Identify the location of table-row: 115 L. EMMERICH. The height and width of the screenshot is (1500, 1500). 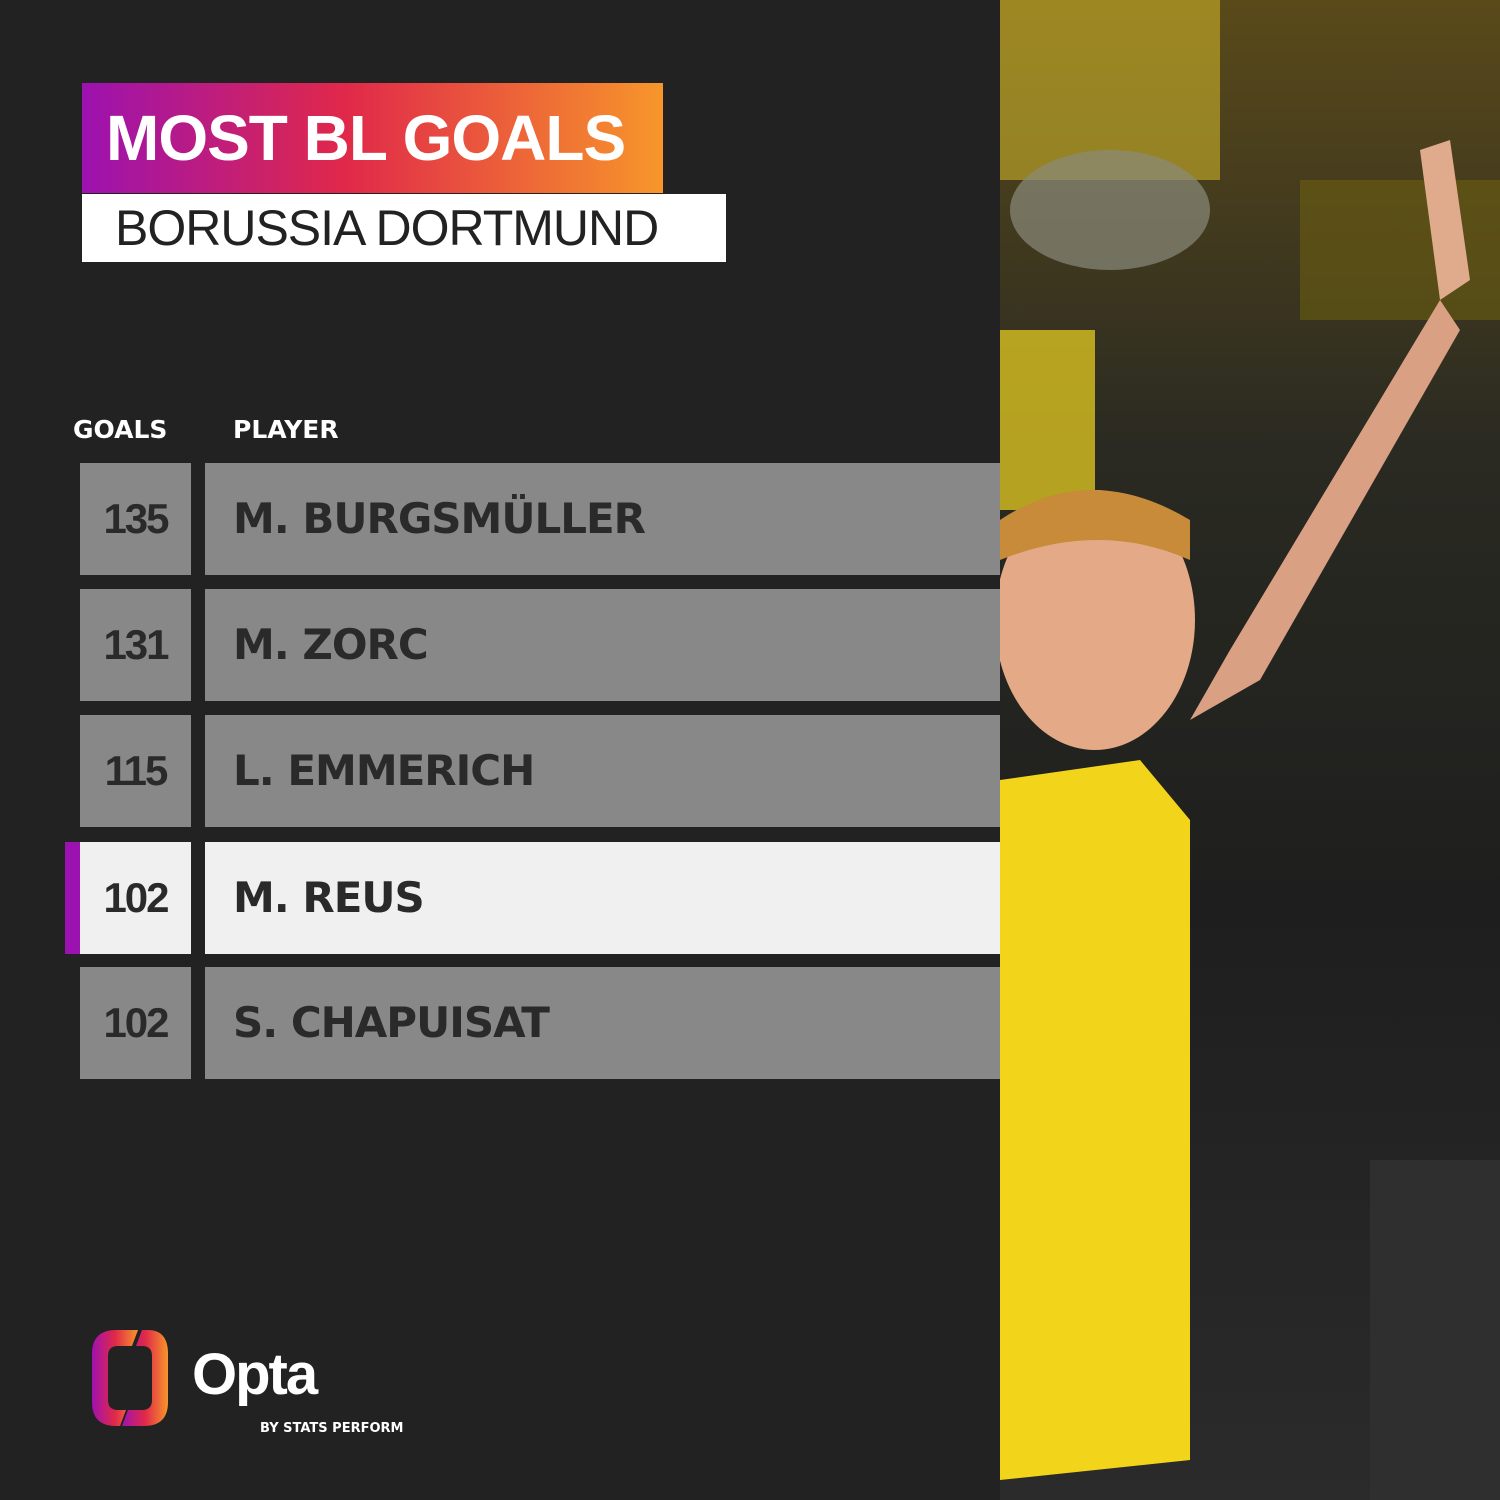
(540, 771).